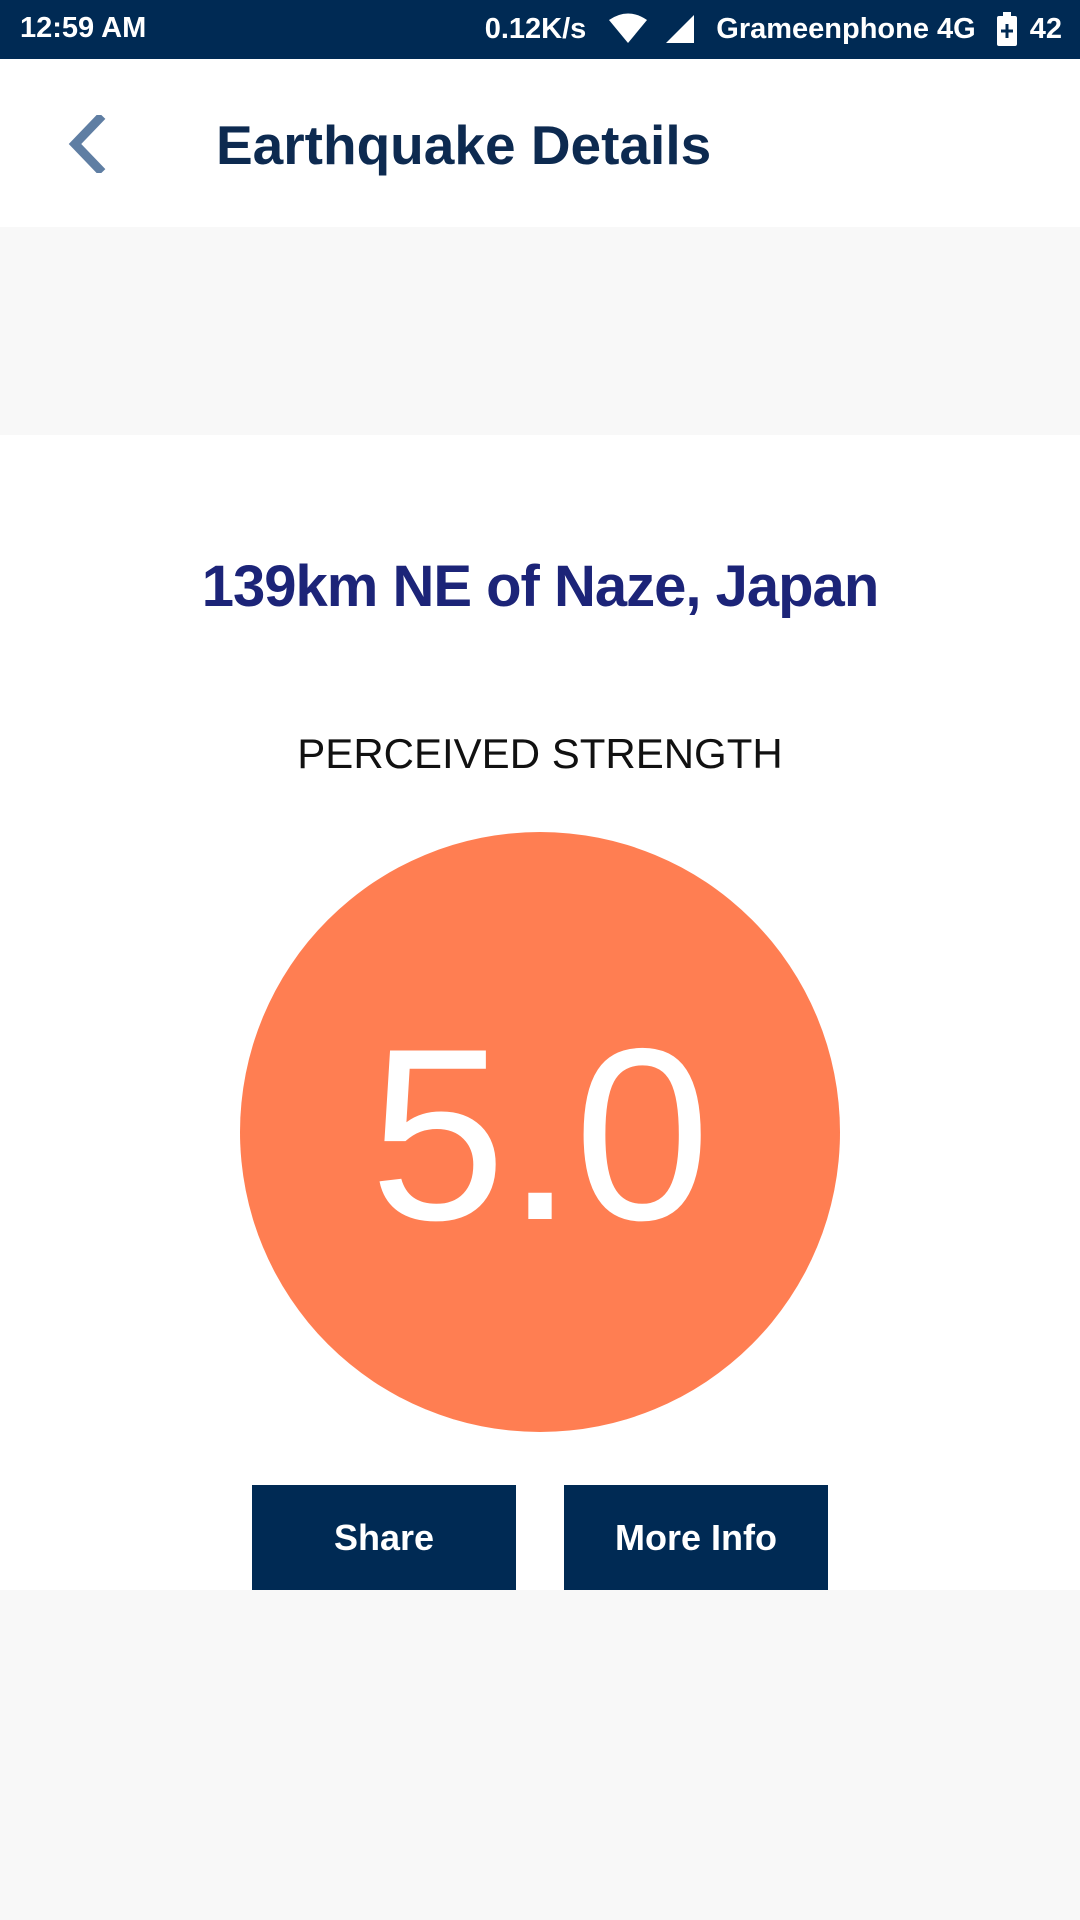 Image resolution: width=1080 pixels, height=1920 pixels. I want to click on status-bar: 12:59 AM 0.12K/s Grameenphone 4G 42, so click(540, 29).